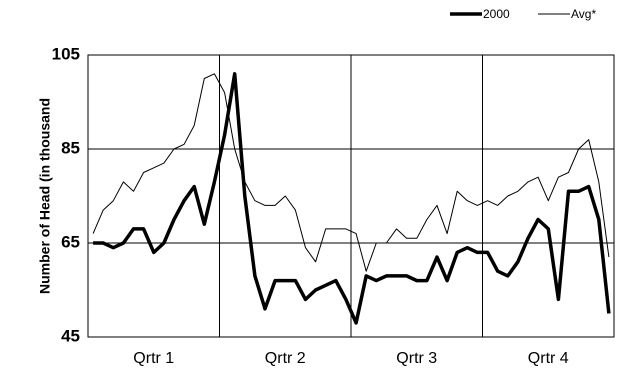 The image size is (618, 380). I want to click on y-tick-label: 45, so click(70, 335).